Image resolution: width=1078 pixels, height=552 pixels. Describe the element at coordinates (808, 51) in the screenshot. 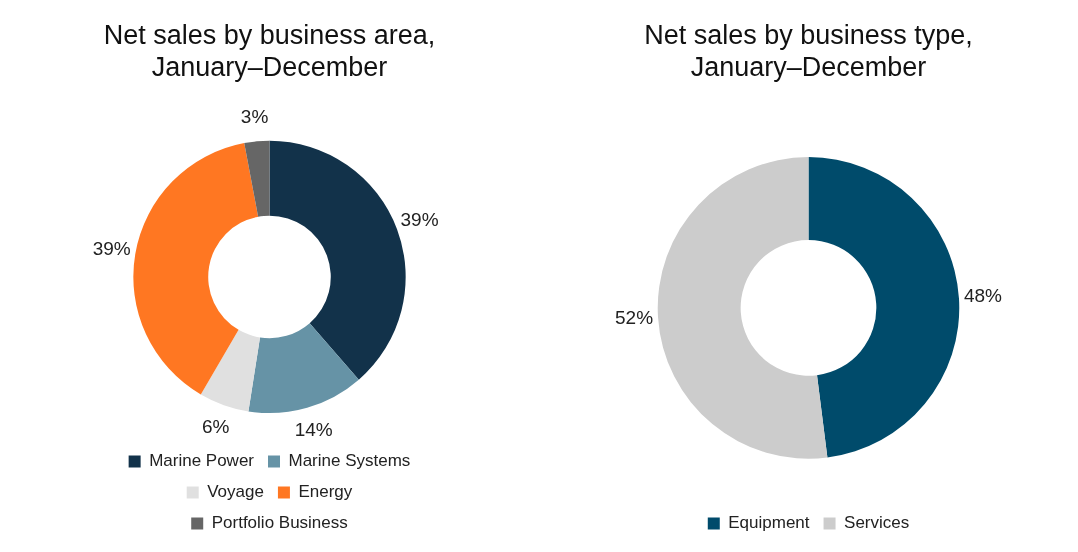

I see `chart-title: Net sales by business type, January–December` at that location.